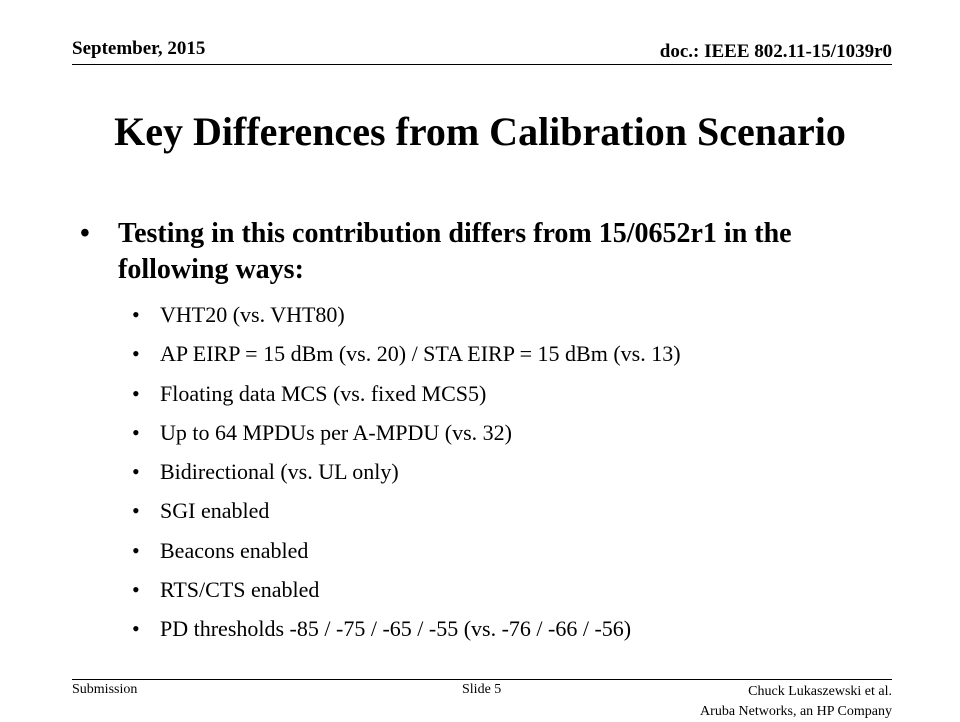  What do you see at coordinates (820, 691) in the screenshot?
I see `footer-author-name: Chuck Lukaszewski et al.` at bounding box center [820, 691].